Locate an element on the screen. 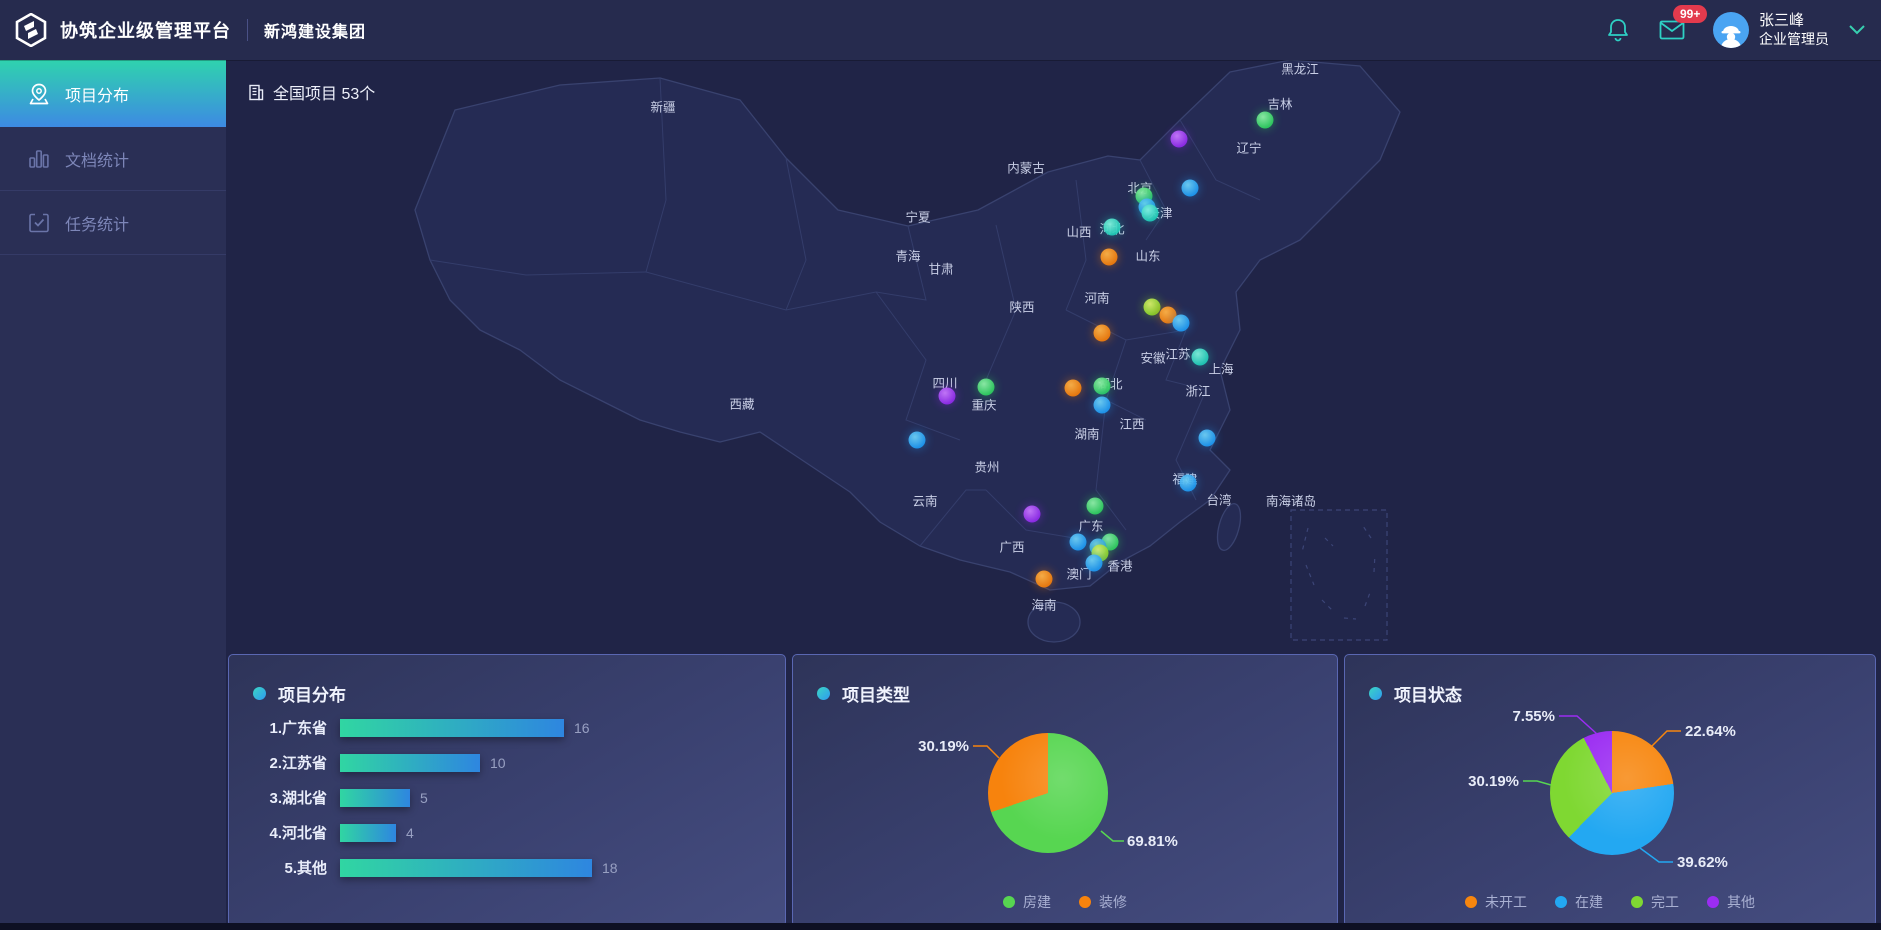 The height and width of the screenshot is (930, 1881). legend-label: 装修 is located at coordinates (1113, 902).